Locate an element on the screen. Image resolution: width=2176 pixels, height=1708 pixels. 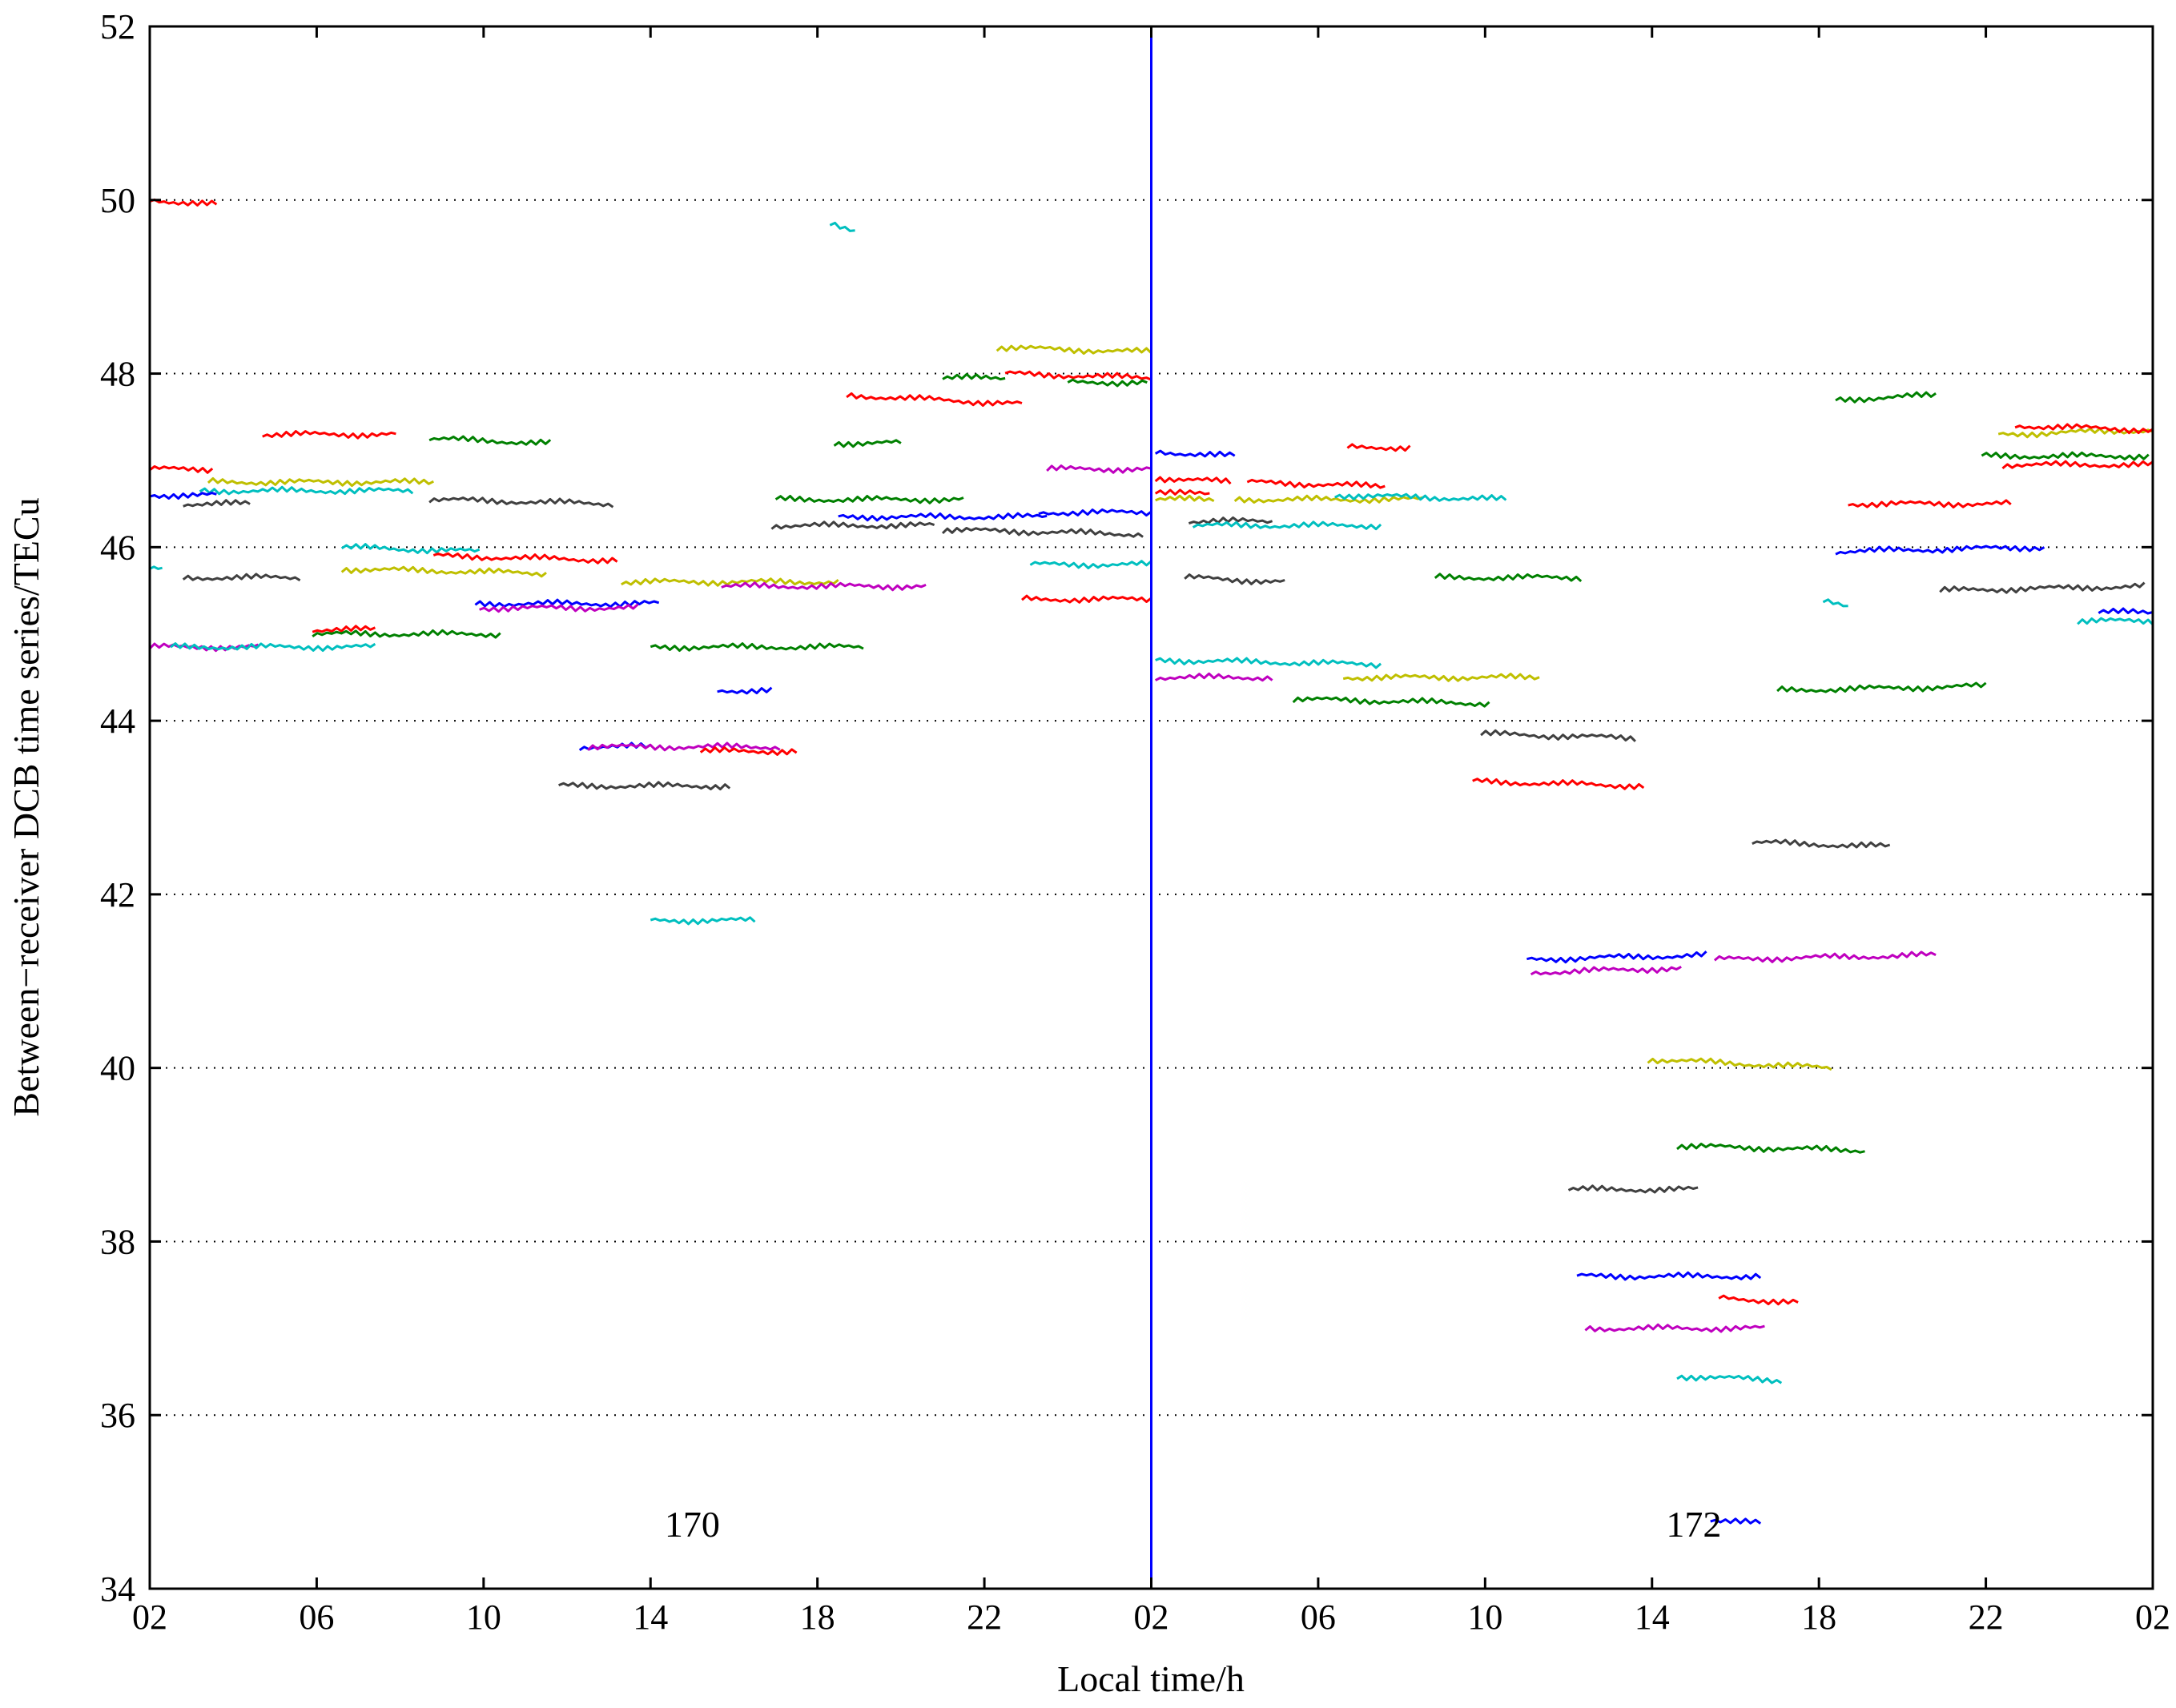
y-tick-label: 46 is located at coordinates (117, 548).